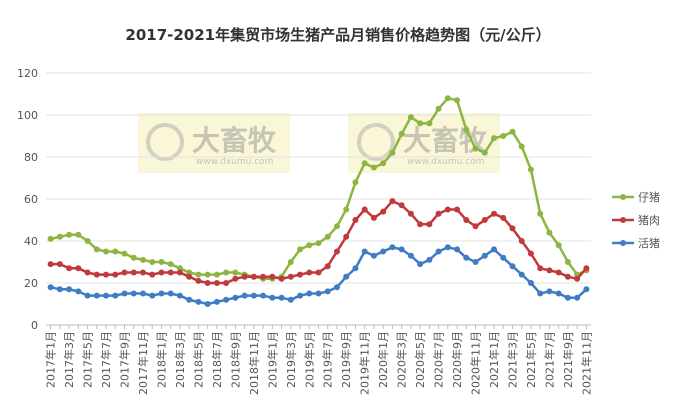  Describe the element at coordinates (365, 363) in the screenshot. I see `x-tick-label: 2019年11月` at that location.